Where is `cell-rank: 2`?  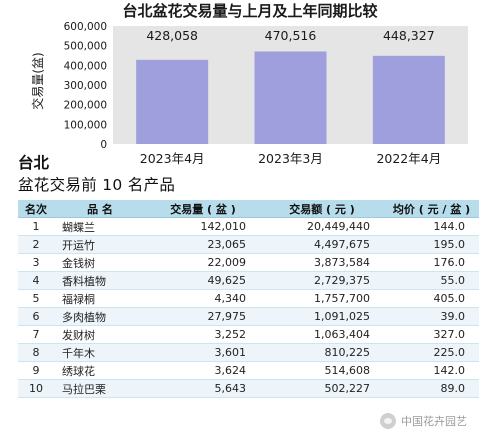
cell-rank: 2 is located at coordinates (36, 244).